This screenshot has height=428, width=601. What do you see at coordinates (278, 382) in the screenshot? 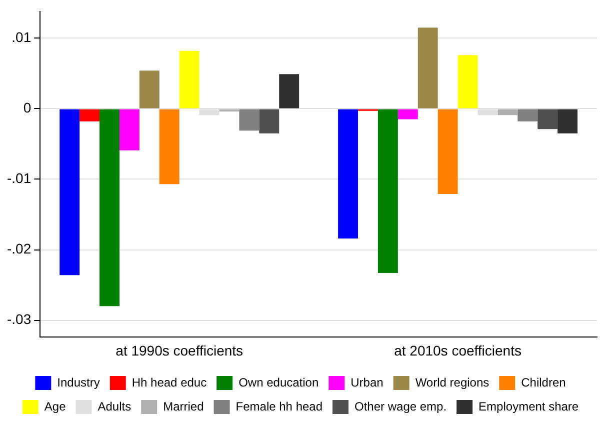
I see `legend-label: Own education` at bounding box center [278, 382].